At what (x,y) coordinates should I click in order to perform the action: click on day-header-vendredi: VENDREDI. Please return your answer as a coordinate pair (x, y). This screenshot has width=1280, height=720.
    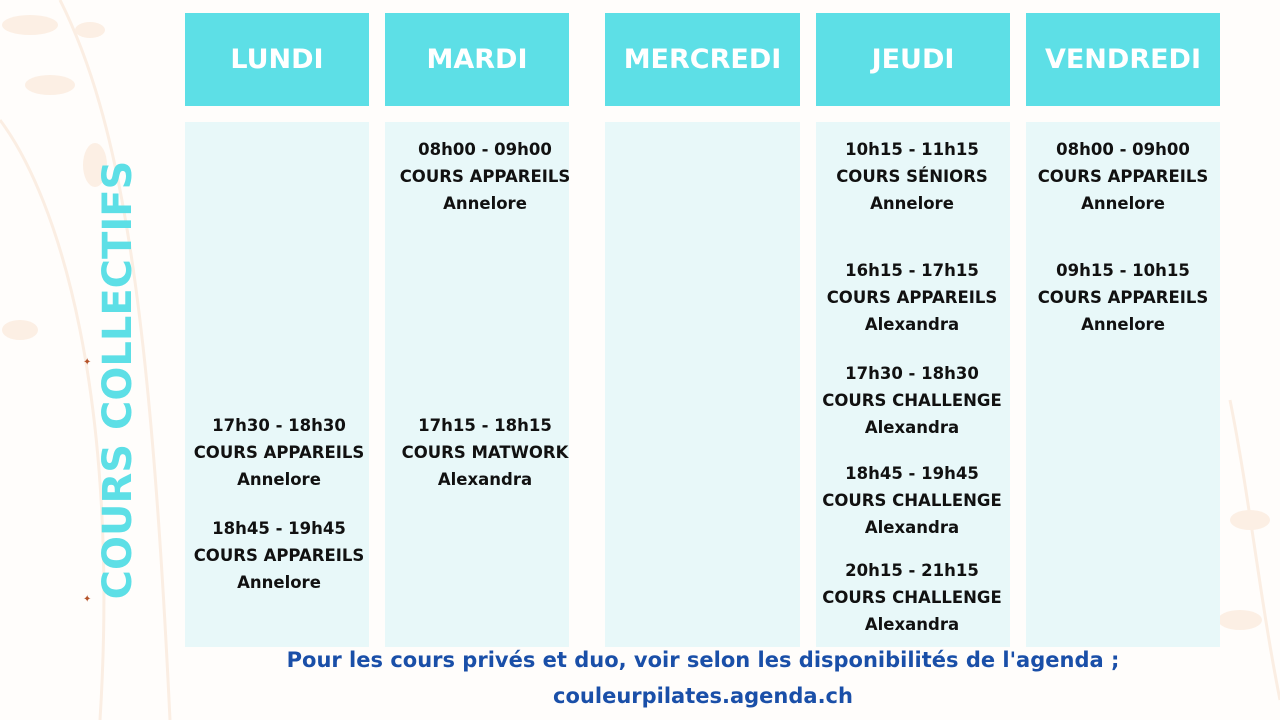
    Looking at the image, I should click on (1123, 59).